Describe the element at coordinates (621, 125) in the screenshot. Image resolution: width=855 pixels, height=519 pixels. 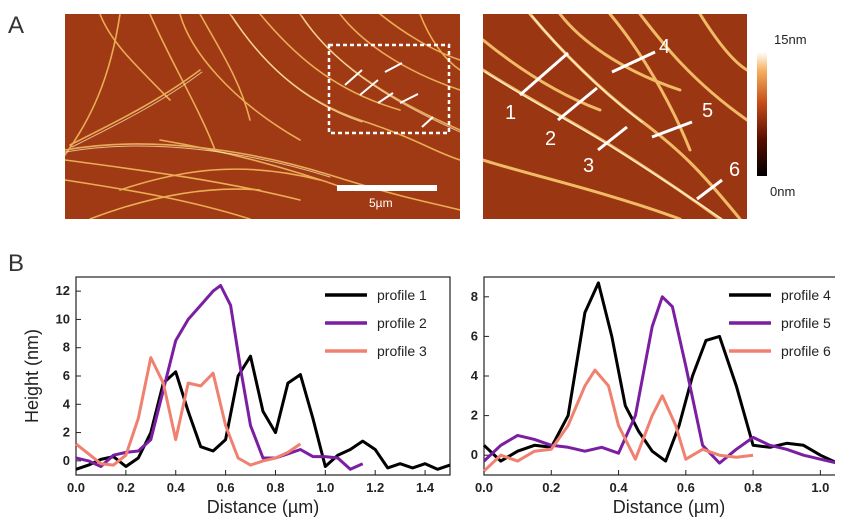
I see `profile-markers-zoom` at that location.